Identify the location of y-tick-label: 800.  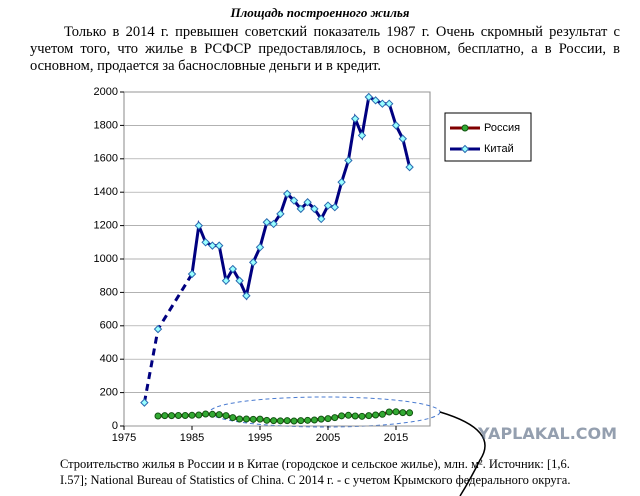
(109, 292).